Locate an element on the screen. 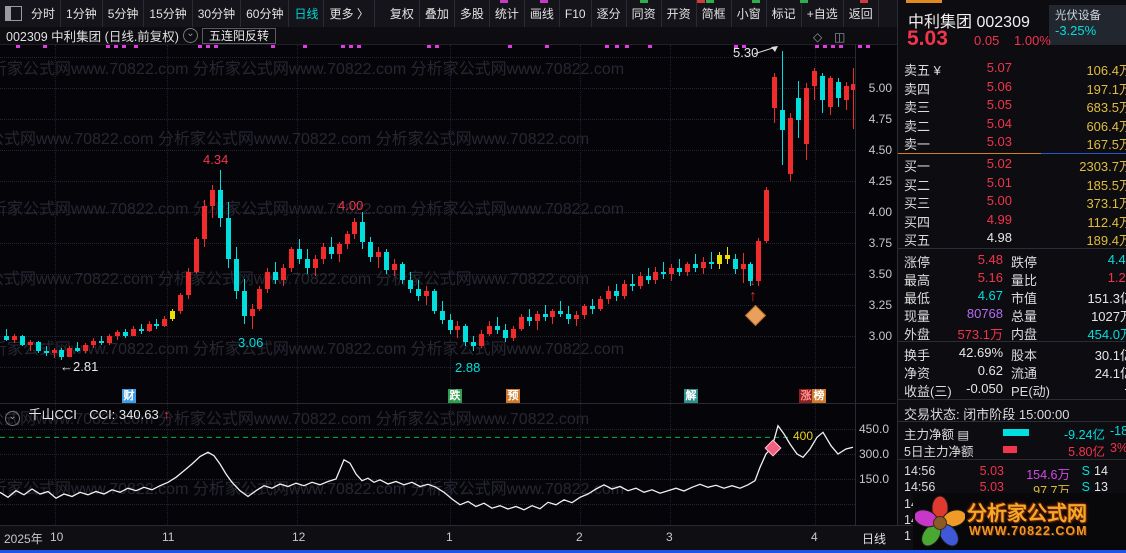 This screenshot has width=1126, height=553. panel-toggle-icon: ◫ is located at coordinates (840, 37).